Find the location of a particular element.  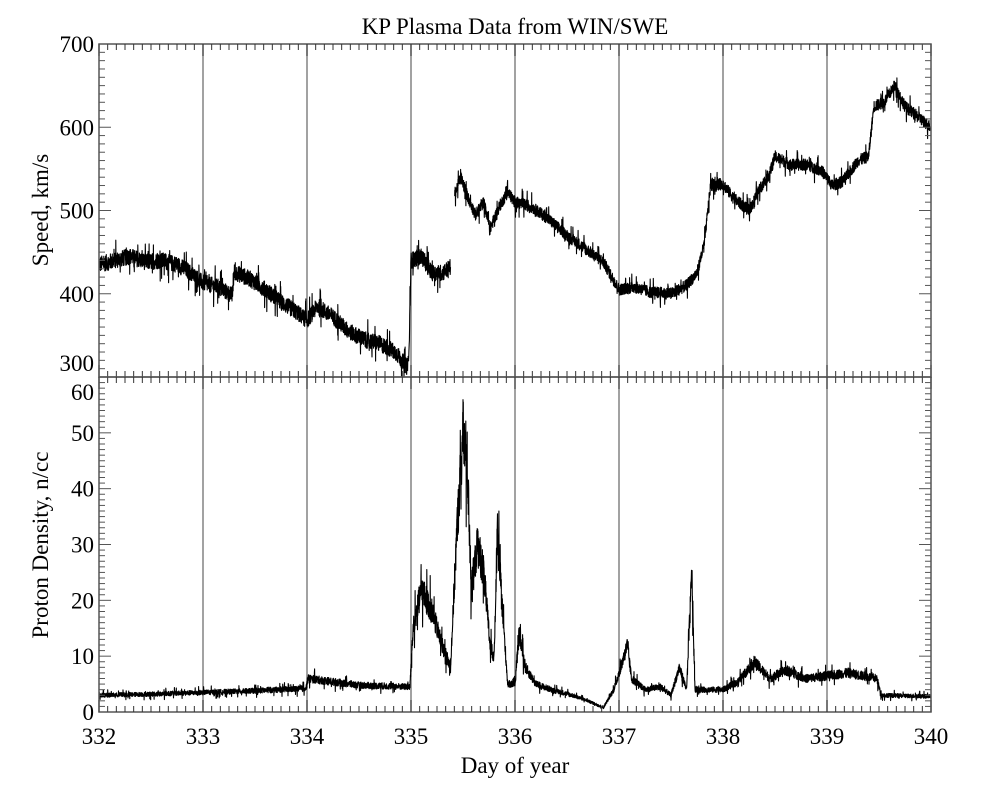

y-tick-label: 20 is located at coordinates (82, 600).